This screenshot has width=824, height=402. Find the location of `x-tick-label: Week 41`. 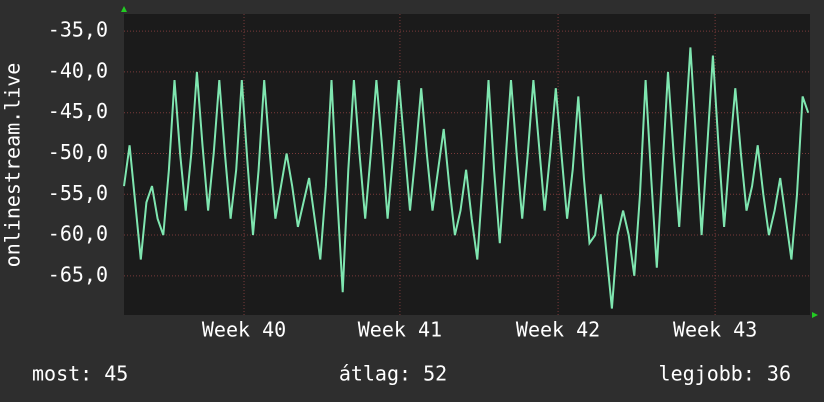

x-tick-label: Week 41 is located at coordinates (400, 330).